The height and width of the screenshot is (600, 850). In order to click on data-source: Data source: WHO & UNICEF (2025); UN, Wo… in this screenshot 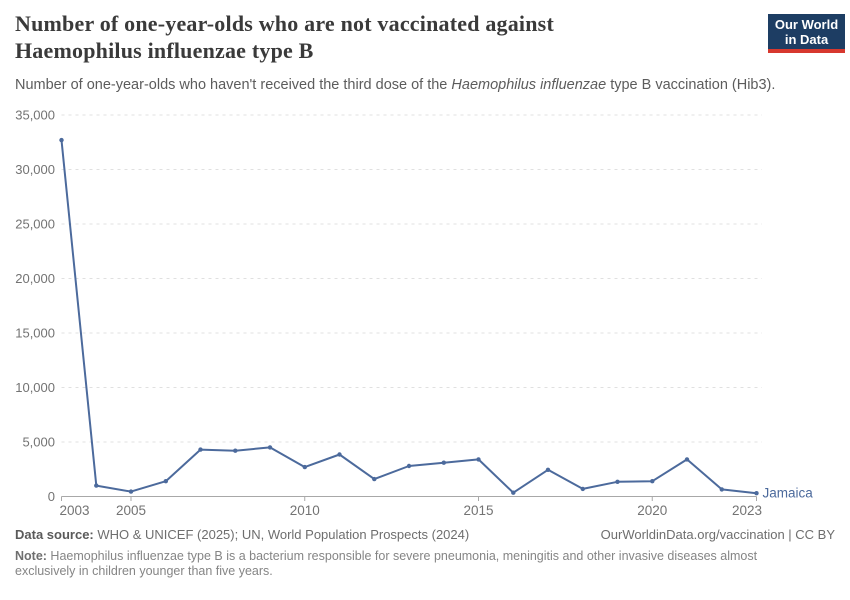, I will do `click(242, 534)`.